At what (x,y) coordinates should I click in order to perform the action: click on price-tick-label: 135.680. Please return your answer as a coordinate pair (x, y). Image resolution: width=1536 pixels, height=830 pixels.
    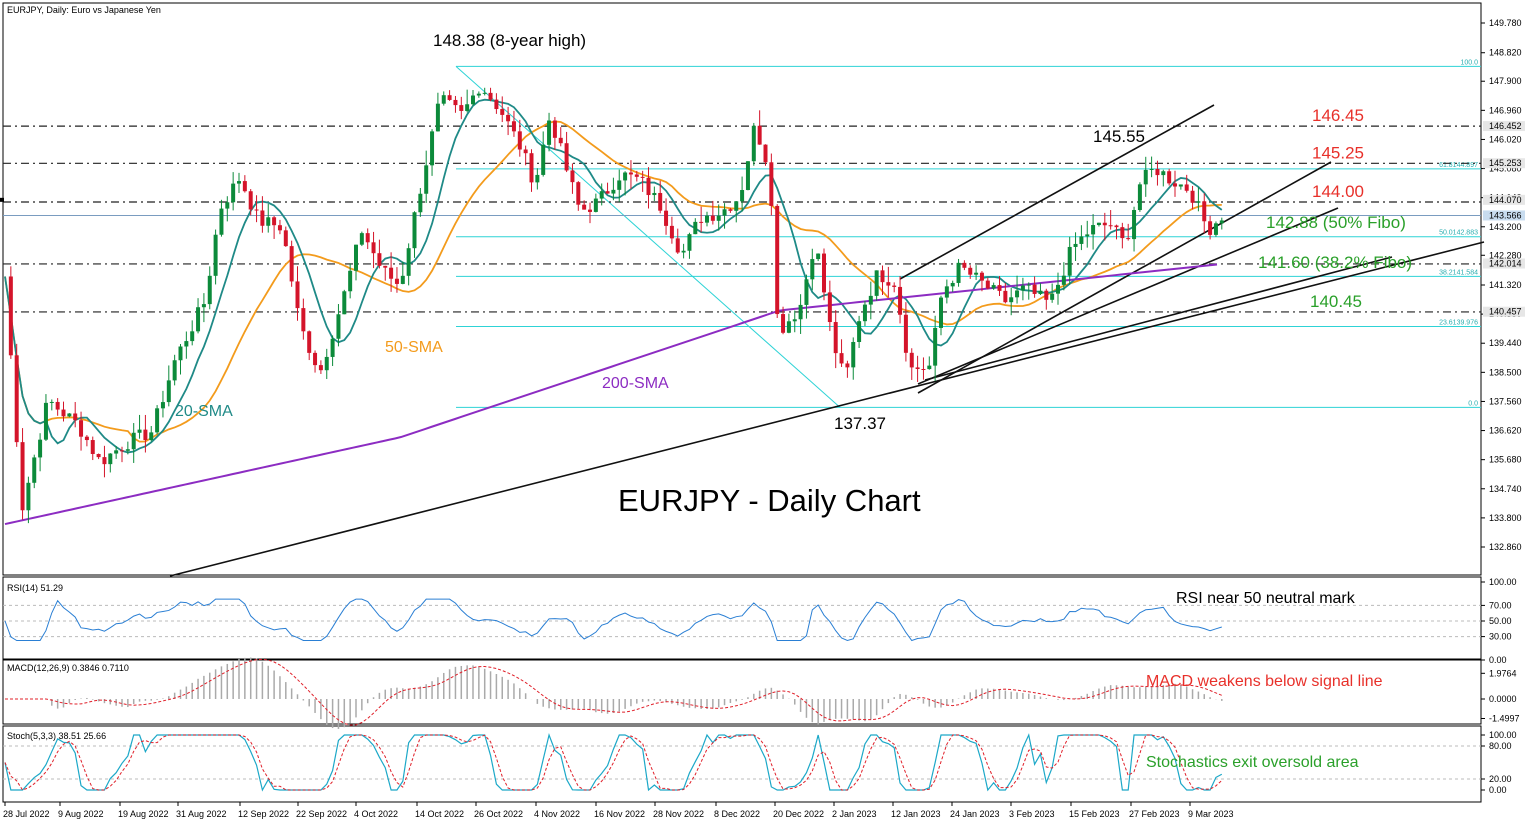
    Looking at the image, I should click on (1505, 460).